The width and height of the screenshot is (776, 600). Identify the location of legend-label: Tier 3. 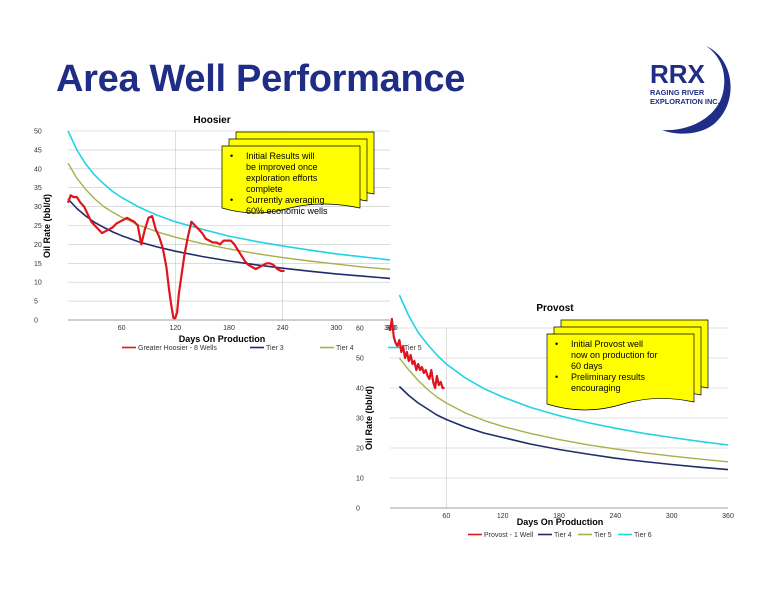
(275, 348).